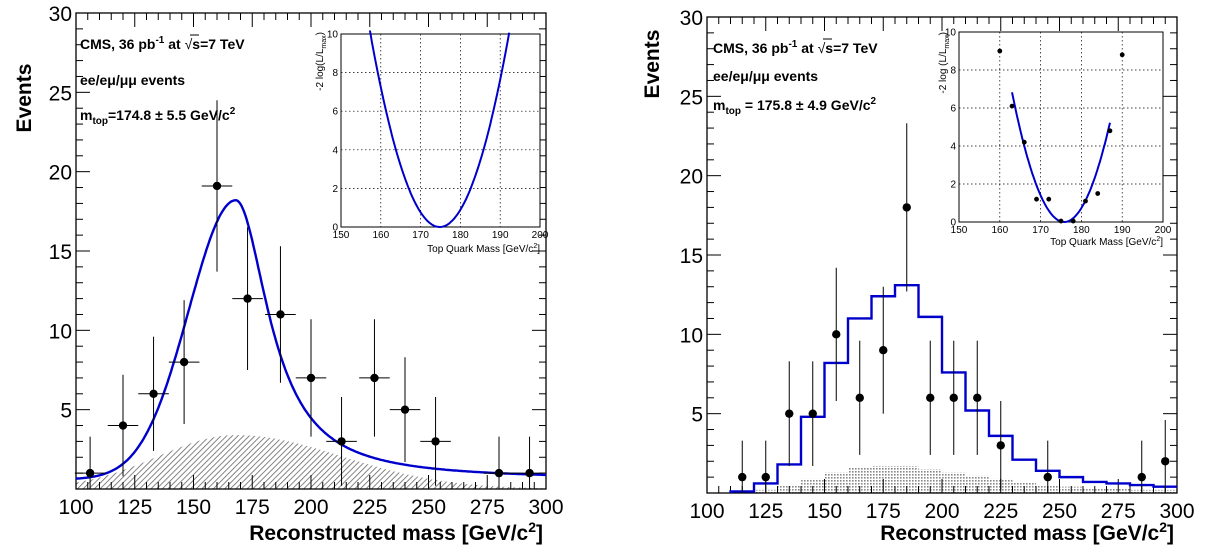 This screenshot has height=551, width=1207. Describe the element at coordinates (1027, 532) in the screenshot. I see `right-x-axis-title: Reconstructed mass [GeV/c2]` at that location.